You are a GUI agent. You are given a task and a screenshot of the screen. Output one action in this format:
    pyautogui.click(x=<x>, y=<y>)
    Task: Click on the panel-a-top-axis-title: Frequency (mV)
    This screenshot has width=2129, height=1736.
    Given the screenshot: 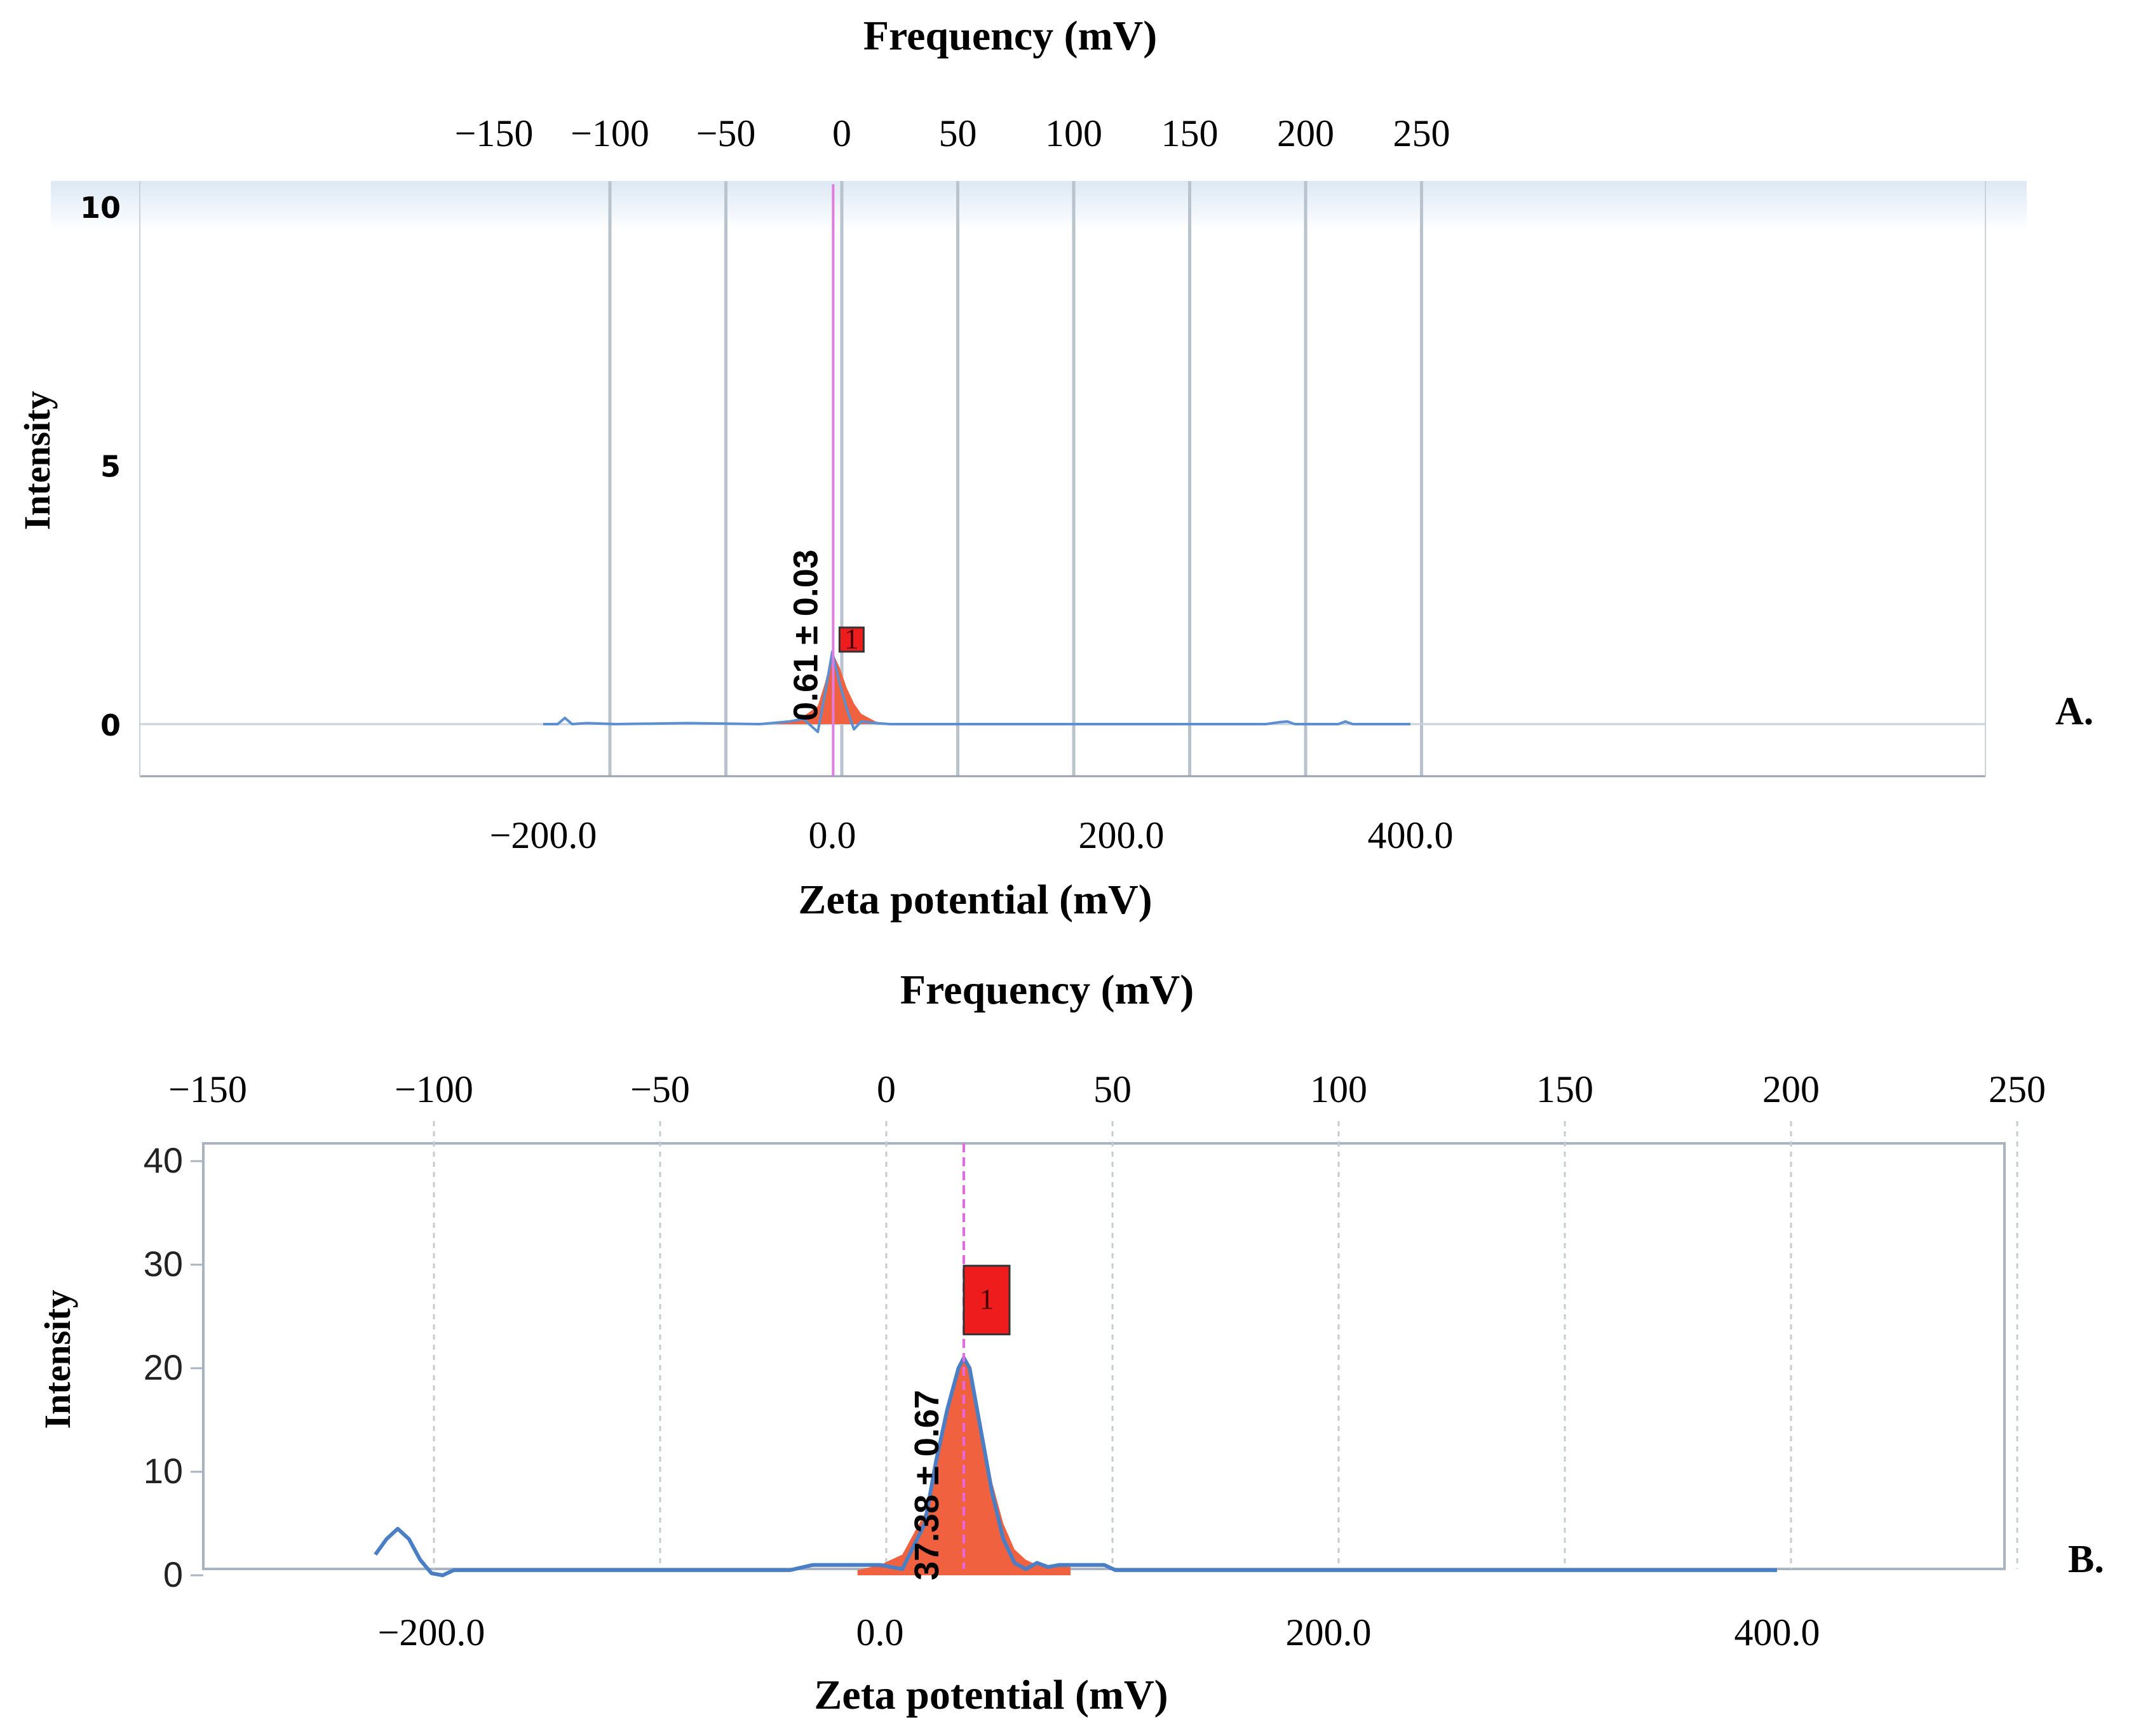 What is the action you would take?
    pyautogui.click(x=1010, y=36)
    